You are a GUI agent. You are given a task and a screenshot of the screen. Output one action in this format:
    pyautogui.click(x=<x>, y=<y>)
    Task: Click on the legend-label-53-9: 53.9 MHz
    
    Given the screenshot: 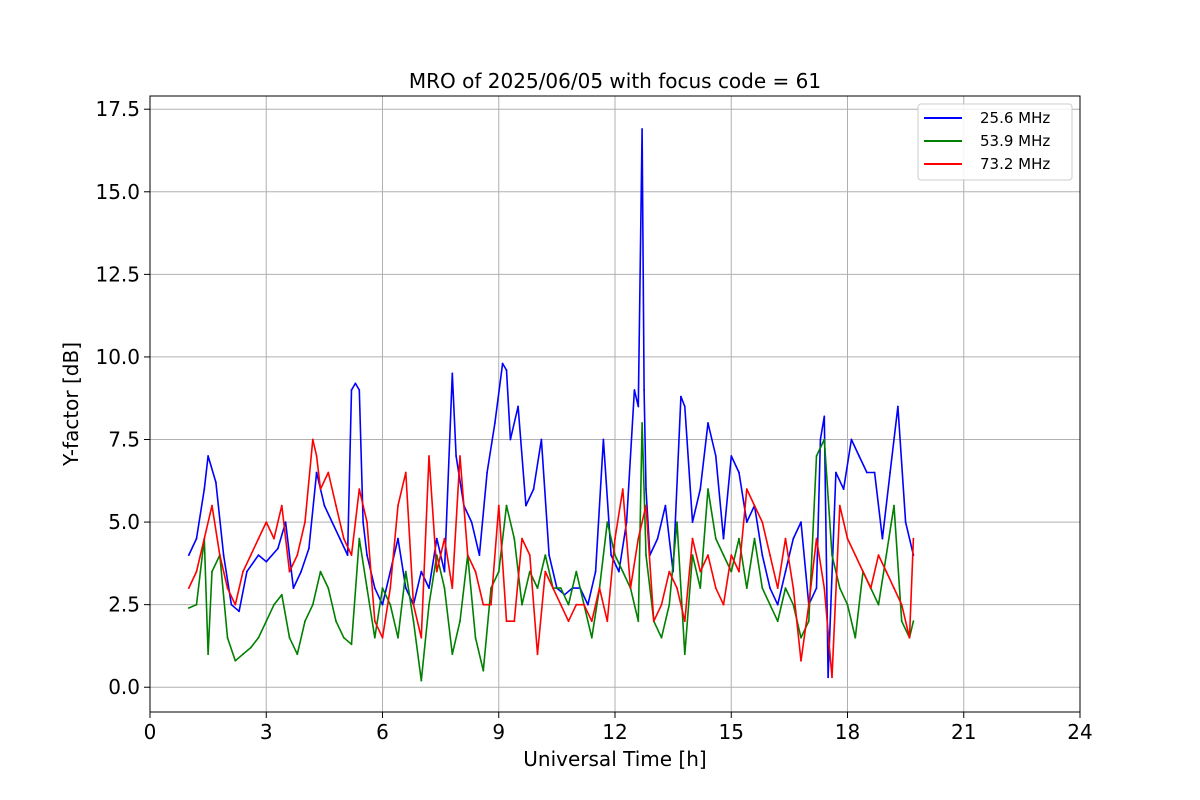 What is the action you would take?
    pyautogui.click(x=1015, y=141)
    